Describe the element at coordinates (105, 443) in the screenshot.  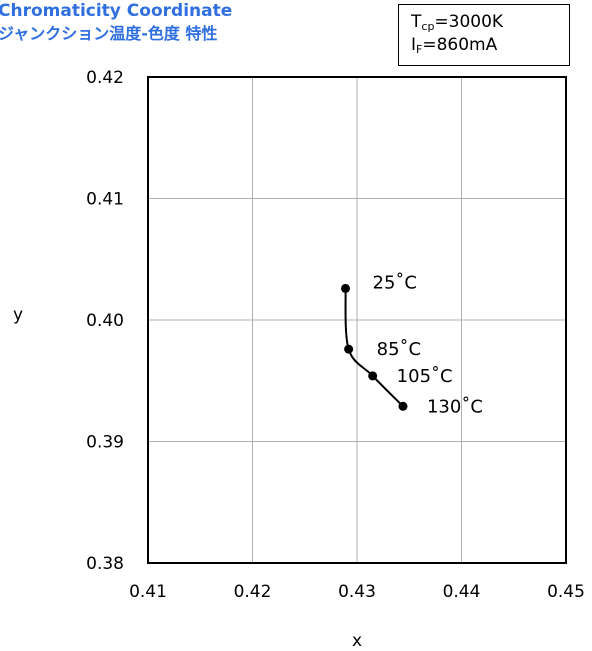
I see `y-tick-label: 0.39` at that location.